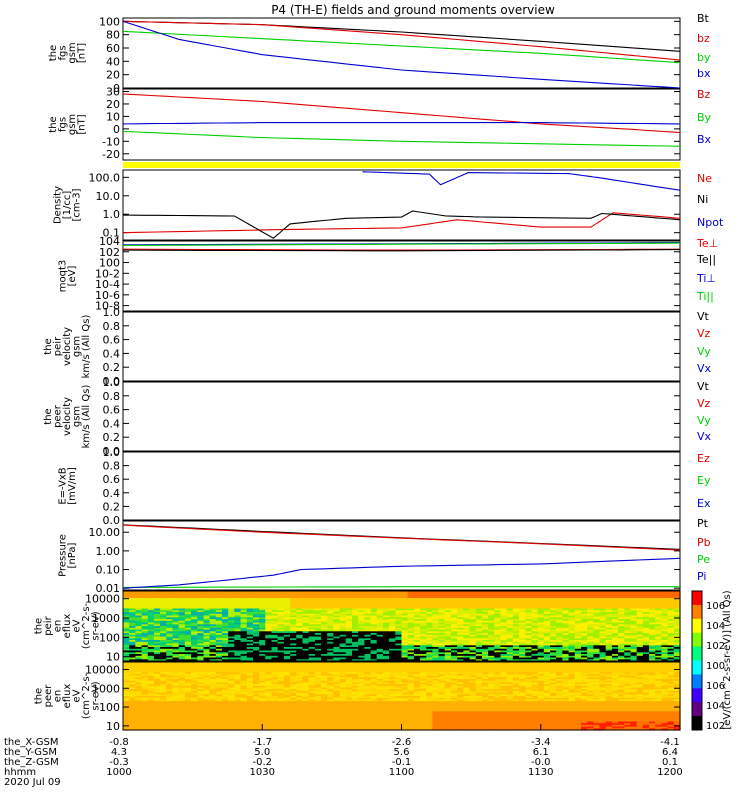 This screenshot has width=750, height=800. What do you see at coordinates (112, 410) in the screenshot?
I see `y-tick-label: 0.6` at bounding box center [112, 410].